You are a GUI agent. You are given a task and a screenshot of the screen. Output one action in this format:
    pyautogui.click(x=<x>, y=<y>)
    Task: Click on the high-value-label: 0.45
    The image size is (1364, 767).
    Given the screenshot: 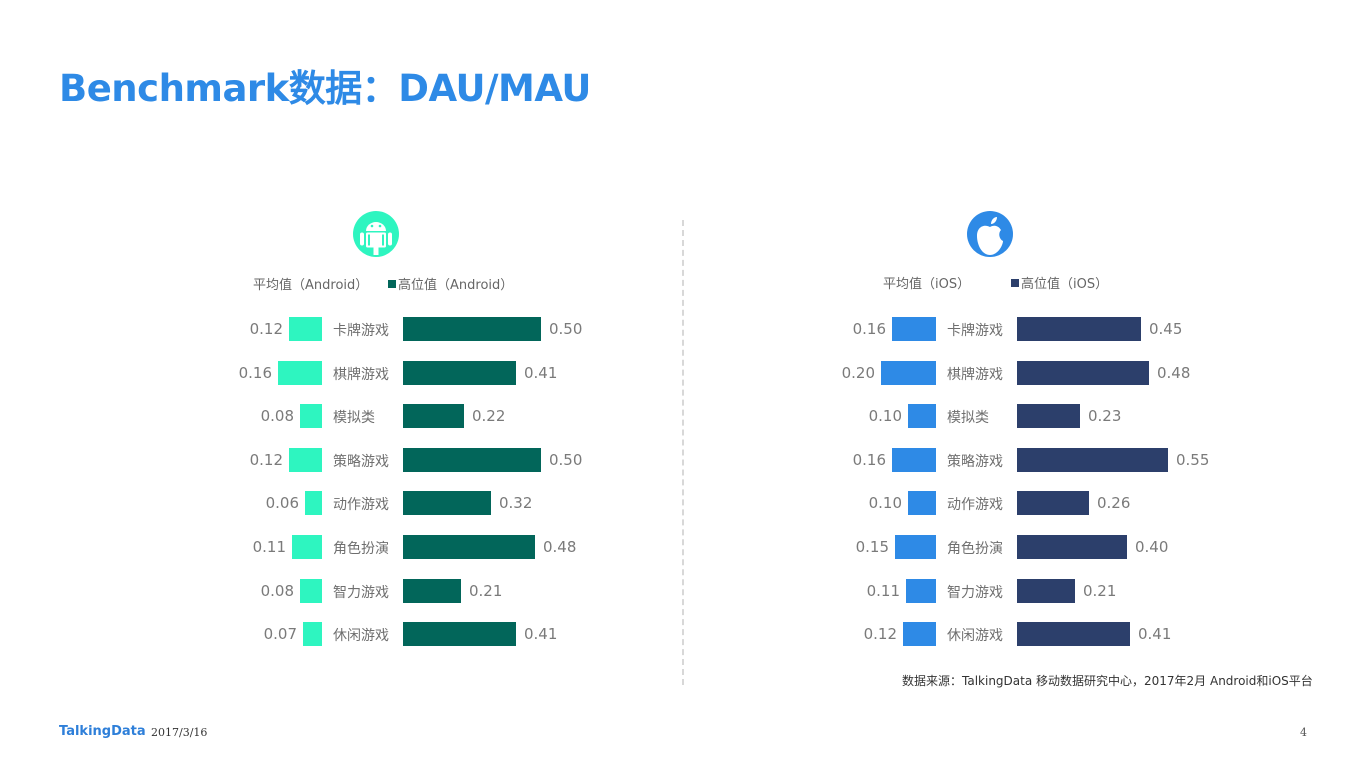 What is the action you would take?
    pyautogui.click(x=1166, y=329)
    